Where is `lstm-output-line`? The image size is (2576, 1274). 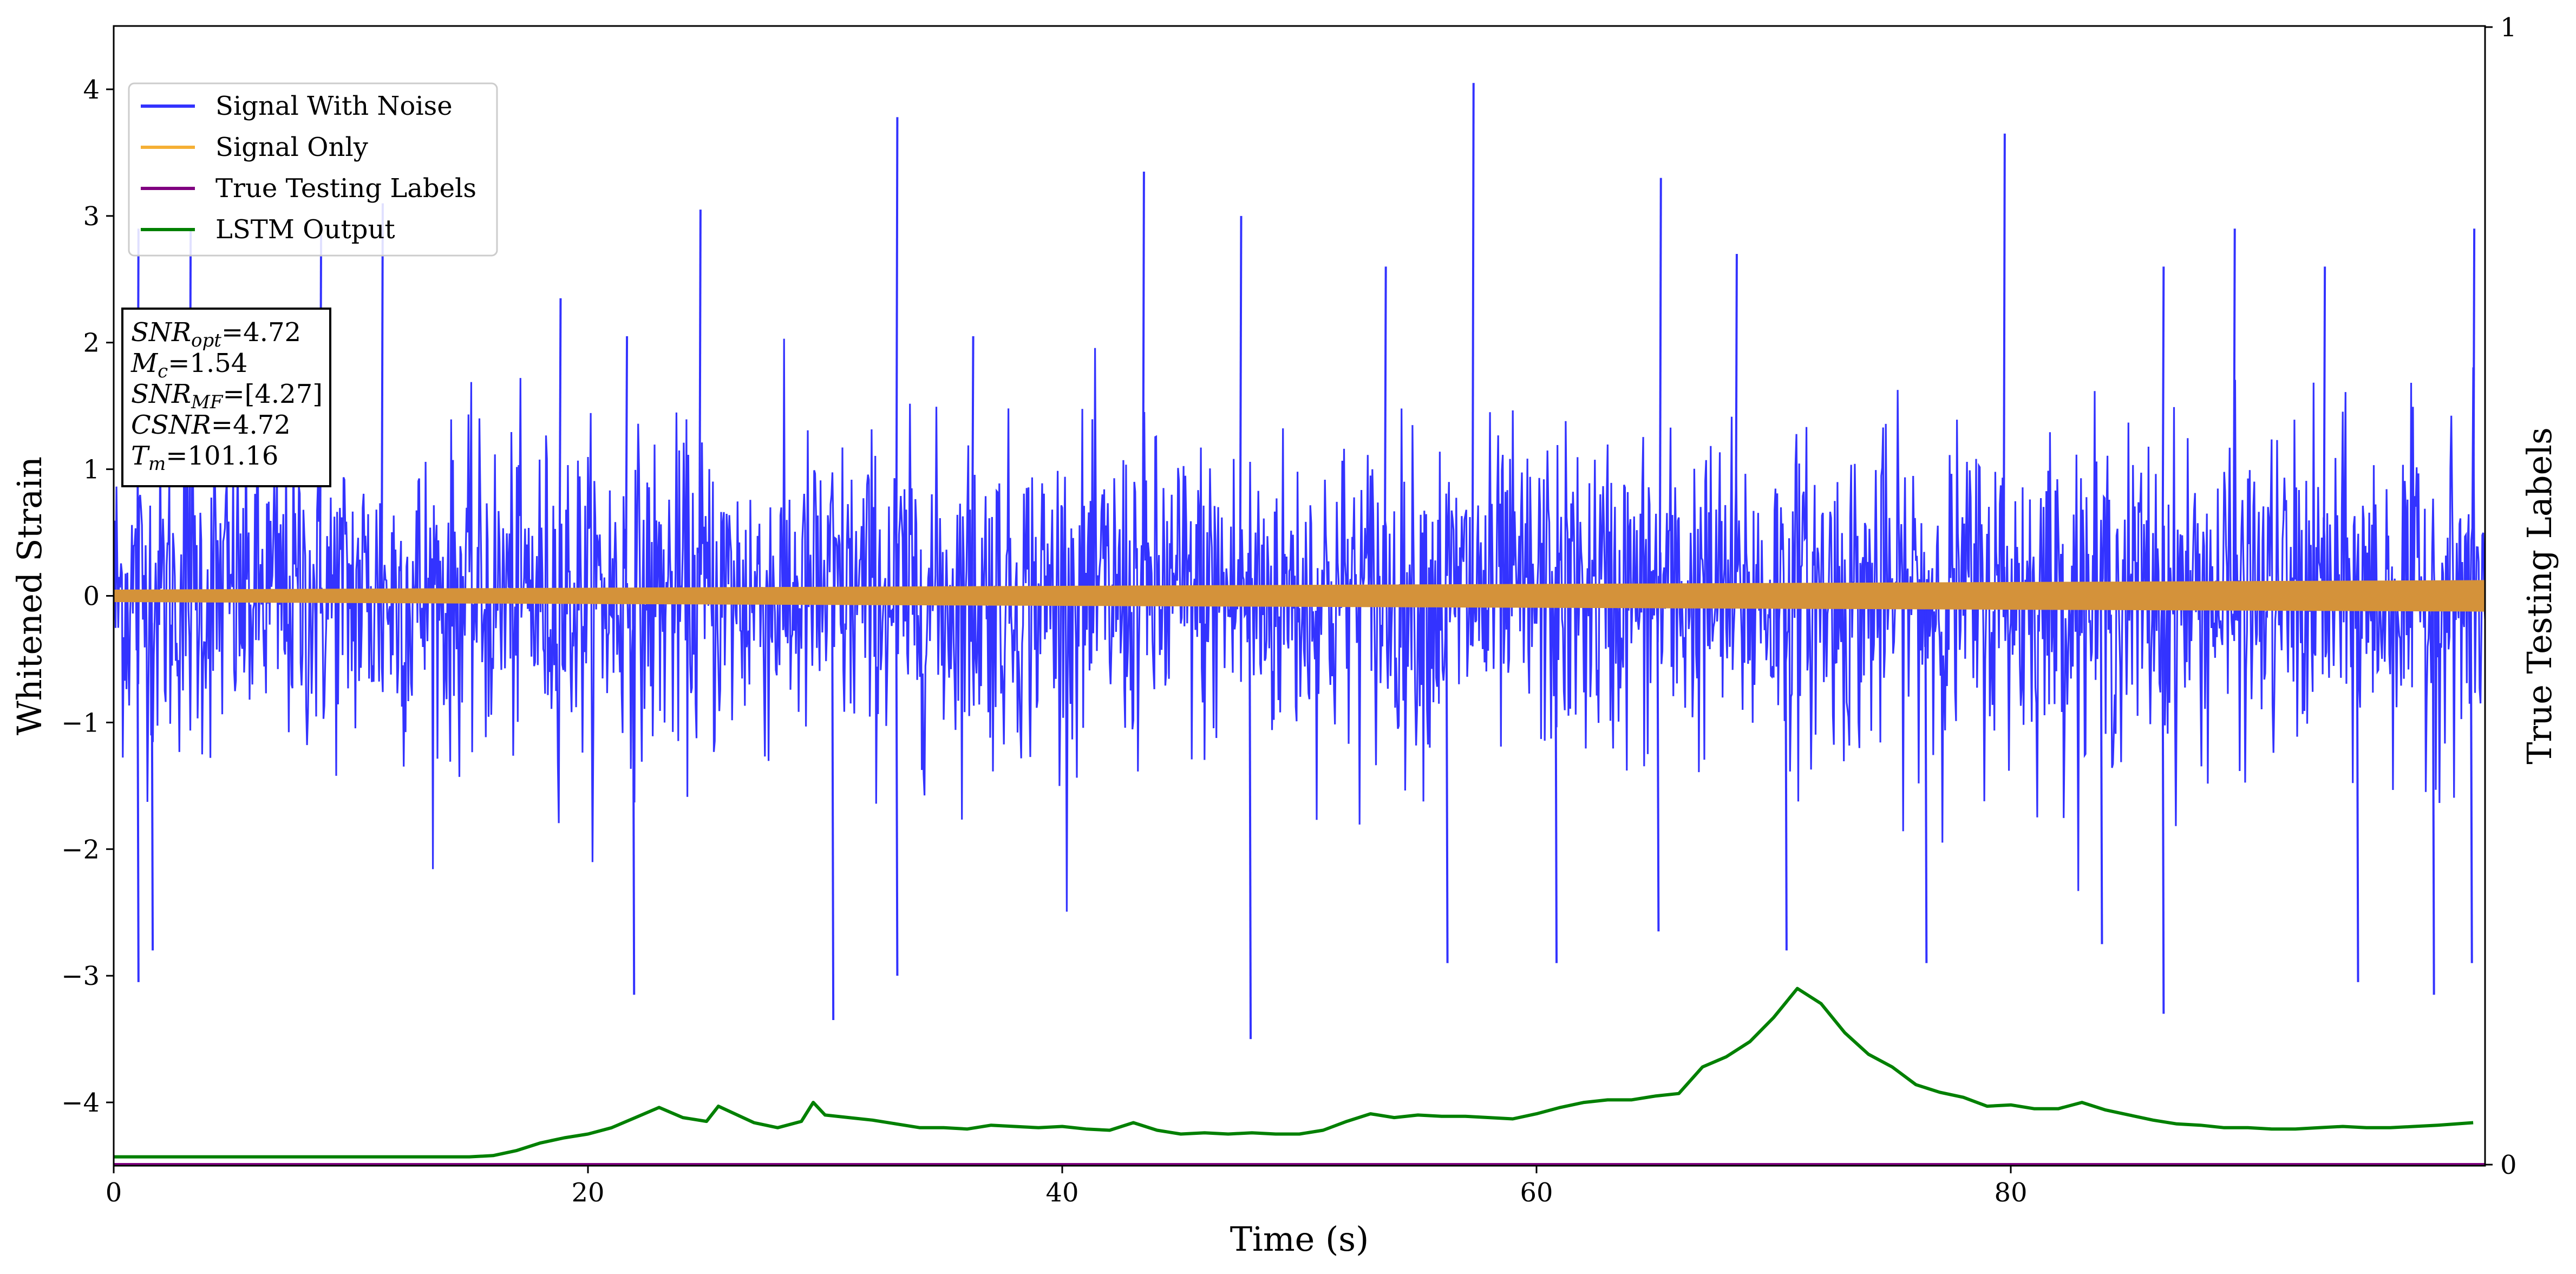 lstm-output-line is located at coordinates (1294, 1072).